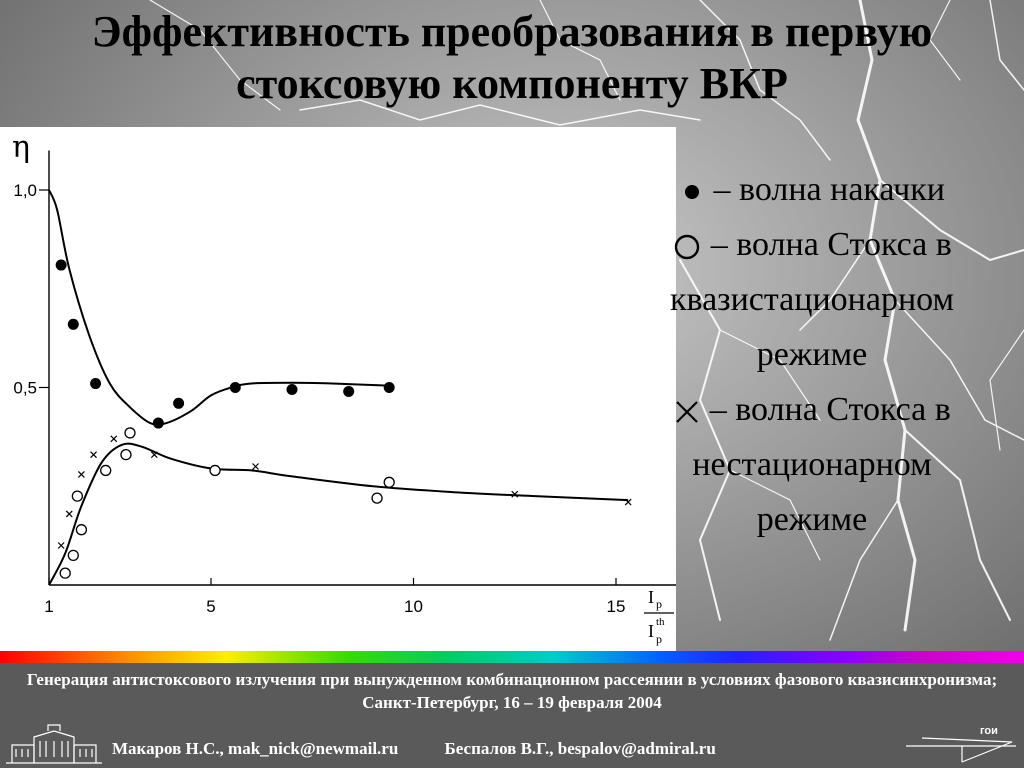  What do you see at coordinates (255, 748) in the screenshot?
I see `author-makarov: Макаров Н.С., mak_nick@newmail.ru` at bounding box center [255, 748].